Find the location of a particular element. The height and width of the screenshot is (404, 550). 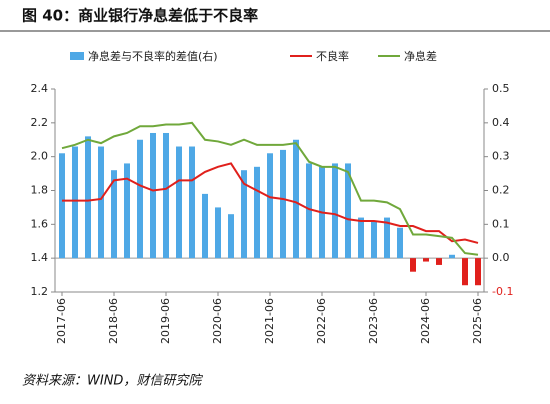

y-tick-label: 1.8 is located at coordinates (40, 190).